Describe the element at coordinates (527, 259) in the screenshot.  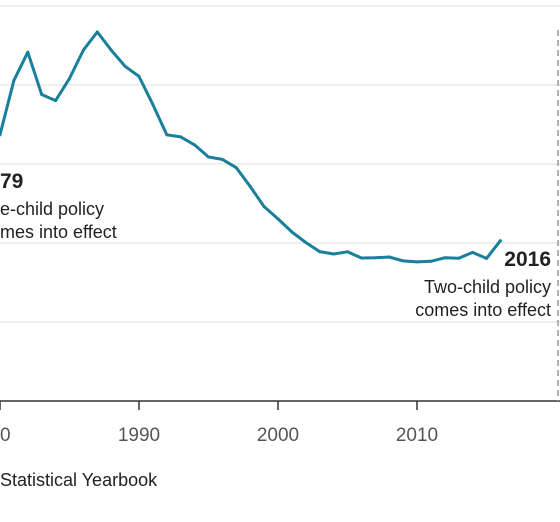
I see `annotation-2016-year: 2016` at that location.